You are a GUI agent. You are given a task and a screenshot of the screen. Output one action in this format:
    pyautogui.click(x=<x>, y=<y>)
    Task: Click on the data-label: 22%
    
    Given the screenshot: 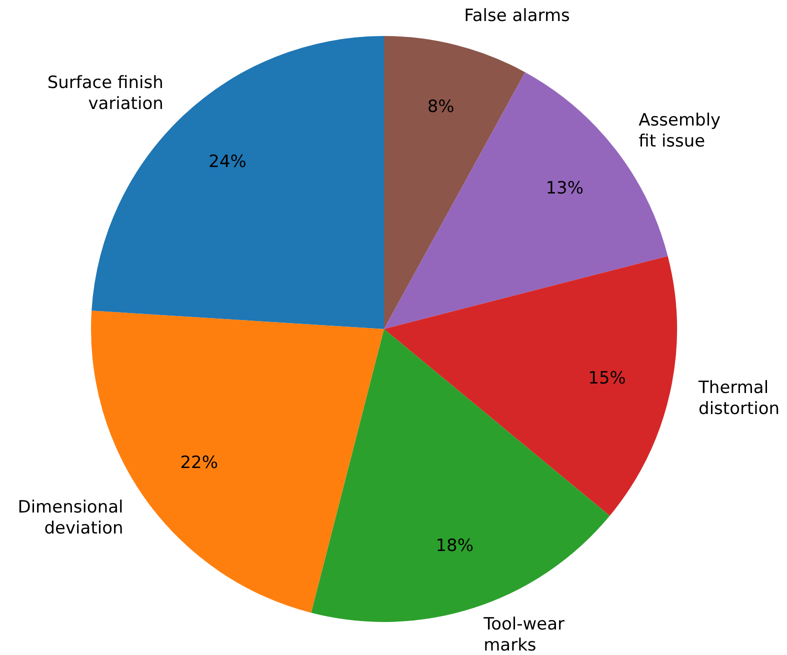 What is the action you would take?
    pyautogui.click(x=199, y=462)
    